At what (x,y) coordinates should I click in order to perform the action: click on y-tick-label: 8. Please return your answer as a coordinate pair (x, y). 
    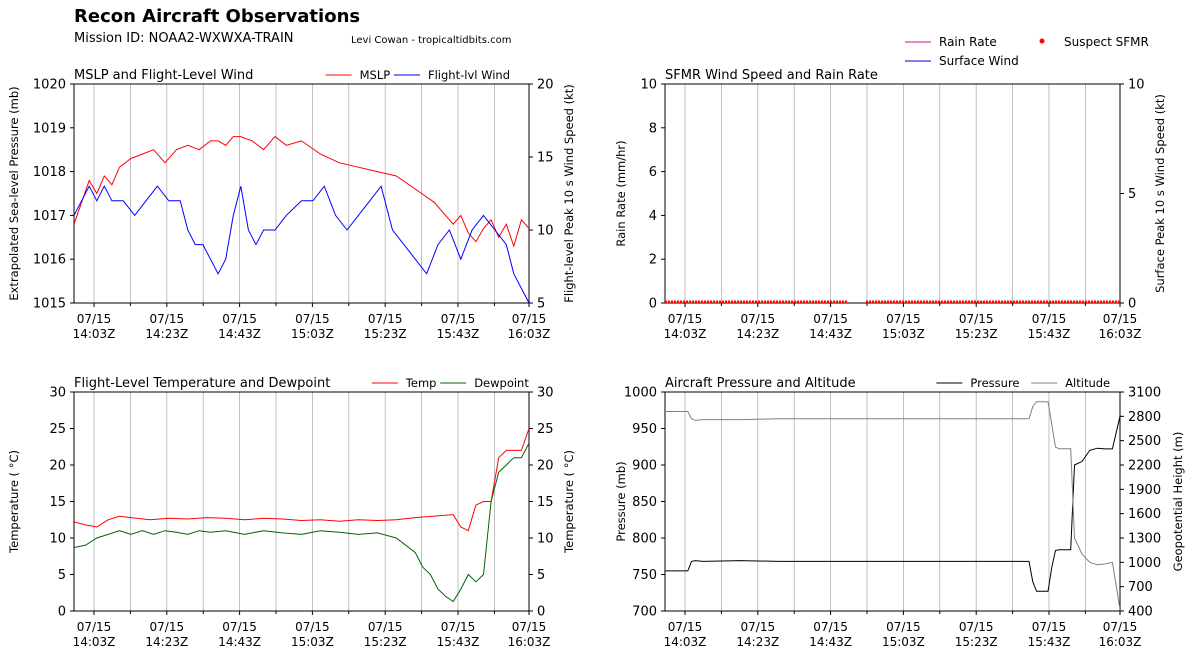
    Looking at the image, I should click on (653, 128).